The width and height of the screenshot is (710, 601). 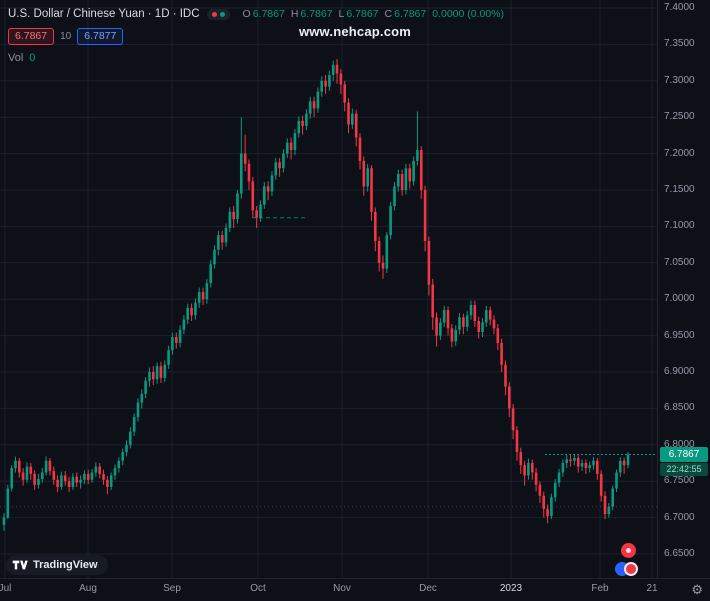 What do you see at coordinates (679, 481) in the screenshot?
I see `price-tick-label: 6.7500` at bounding box center [679, 481].